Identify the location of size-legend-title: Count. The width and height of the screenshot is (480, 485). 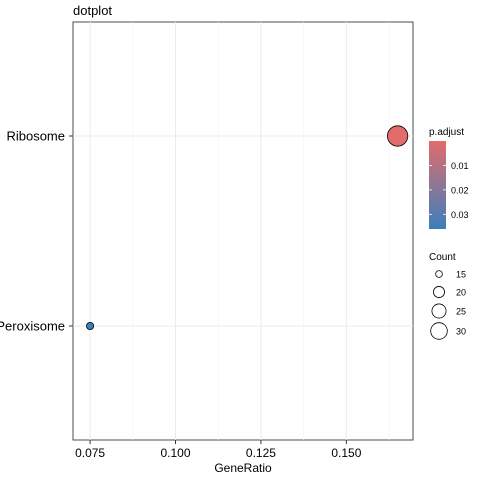
(442, 257).